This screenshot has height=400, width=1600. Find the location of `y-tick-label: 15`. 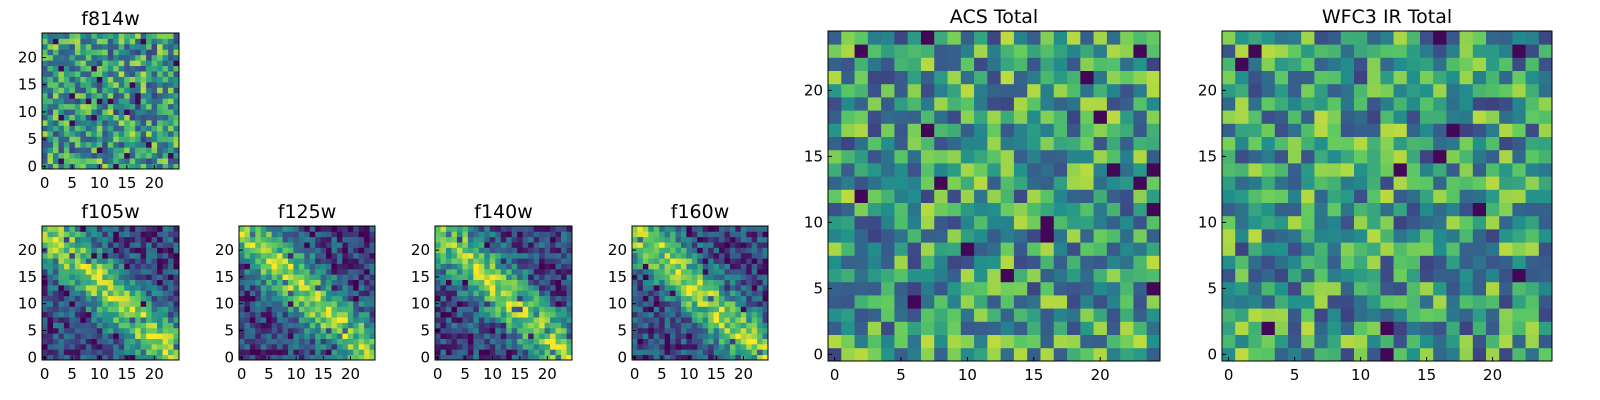

y-tick-label: 15 is located at coordinates (27, 277).